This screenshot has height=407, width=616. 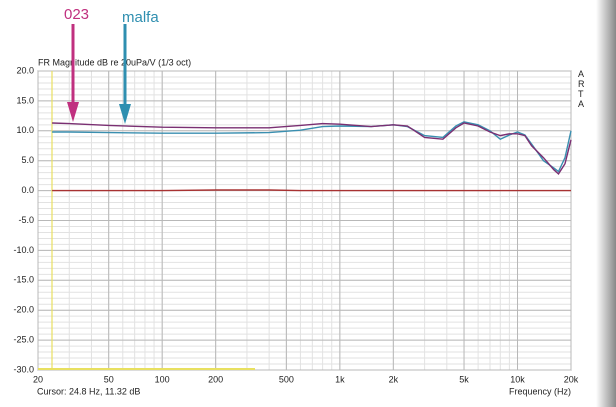 I want to click on y-tick-label: 5.0, so click(x=27, y=160).